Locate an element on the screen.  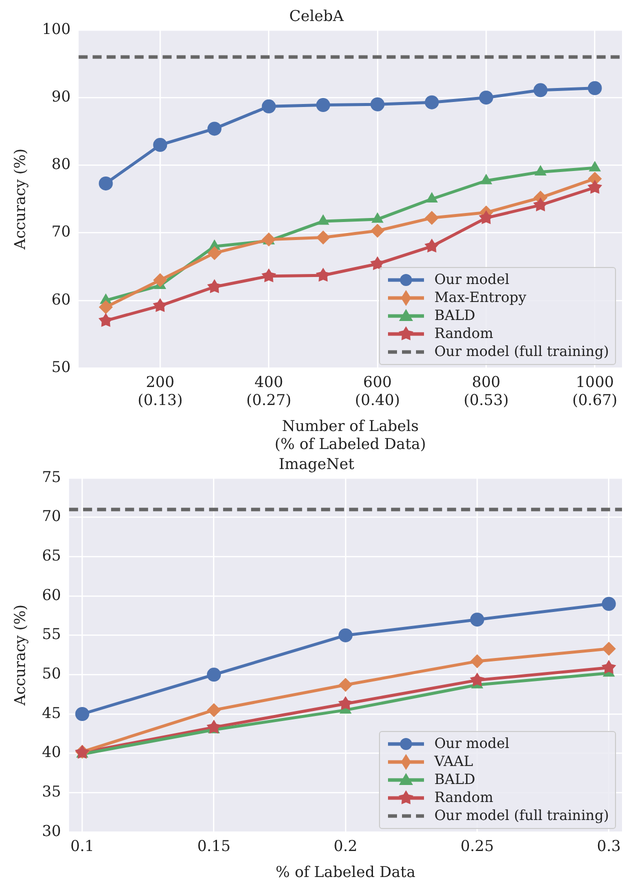
x-axis-title: Number of Labels (% of Labeled Data) is located at coordinates (350, 434).